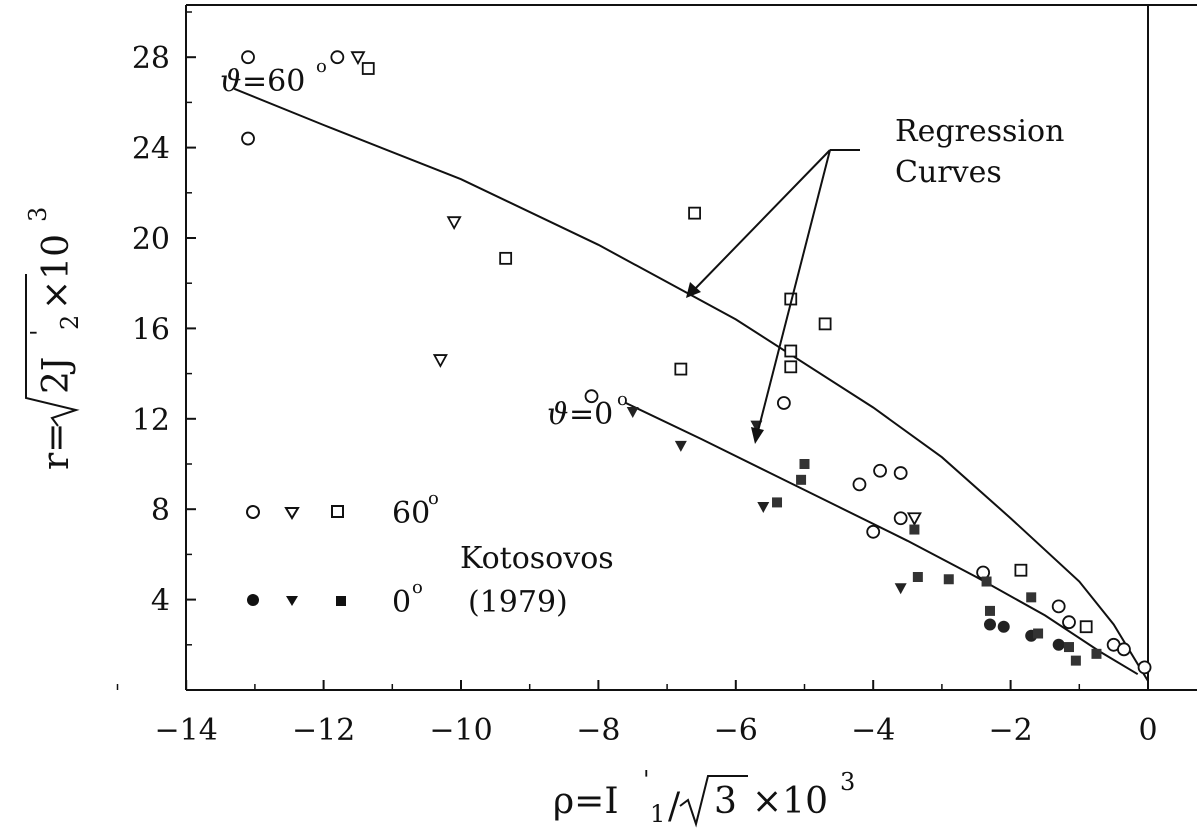 The width and height of the screenshot is (1197, 839). Describe the element at coordinates (411, 513) in the screenshot. I see `legend-60-text: 60` at that location.